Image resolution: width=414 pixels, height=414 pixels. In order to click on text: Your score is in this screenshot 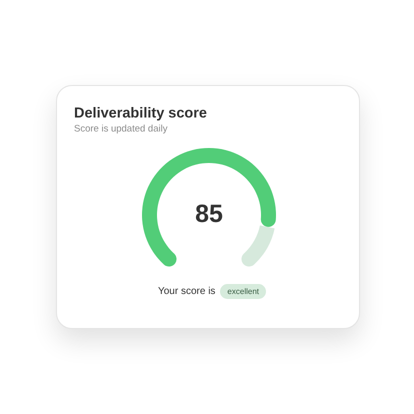, I will do `click(187, 292)`.